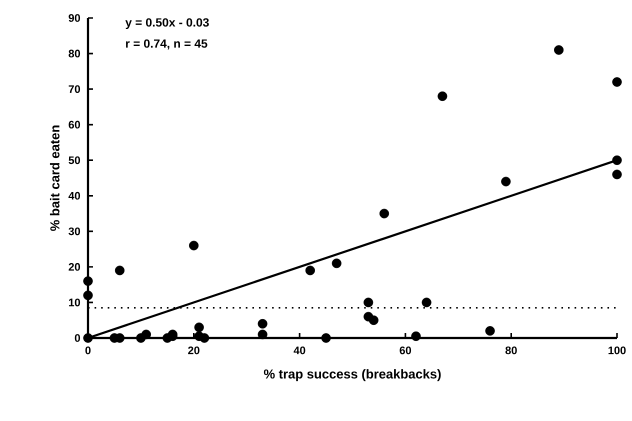  Describe the element at coordinates (511, 350) in the screenshot. I see `x-tick-label: 80` at that location.